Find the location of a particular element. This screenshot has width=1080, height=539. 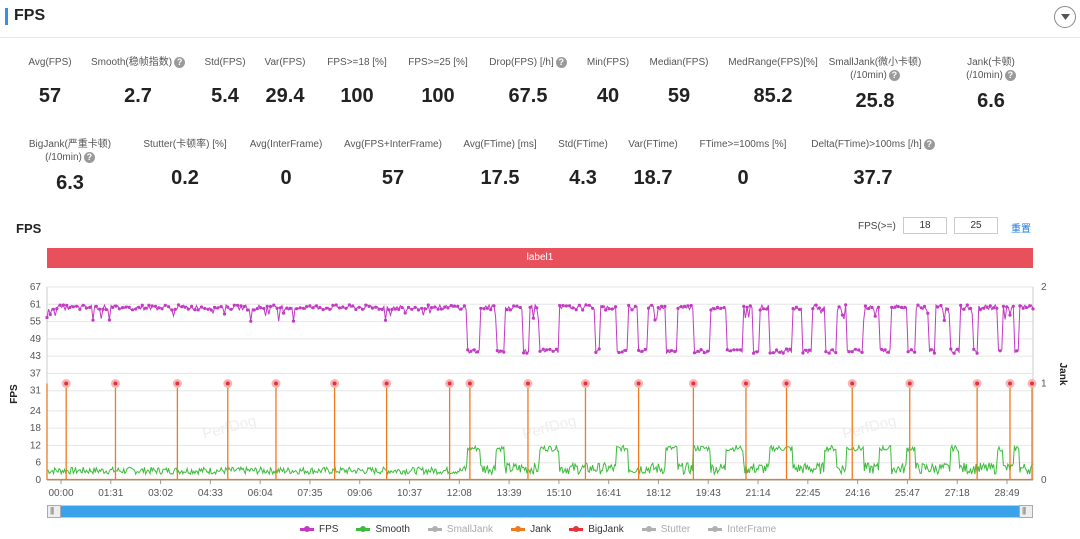

time-range-slider is located at coordinates (540, 511).